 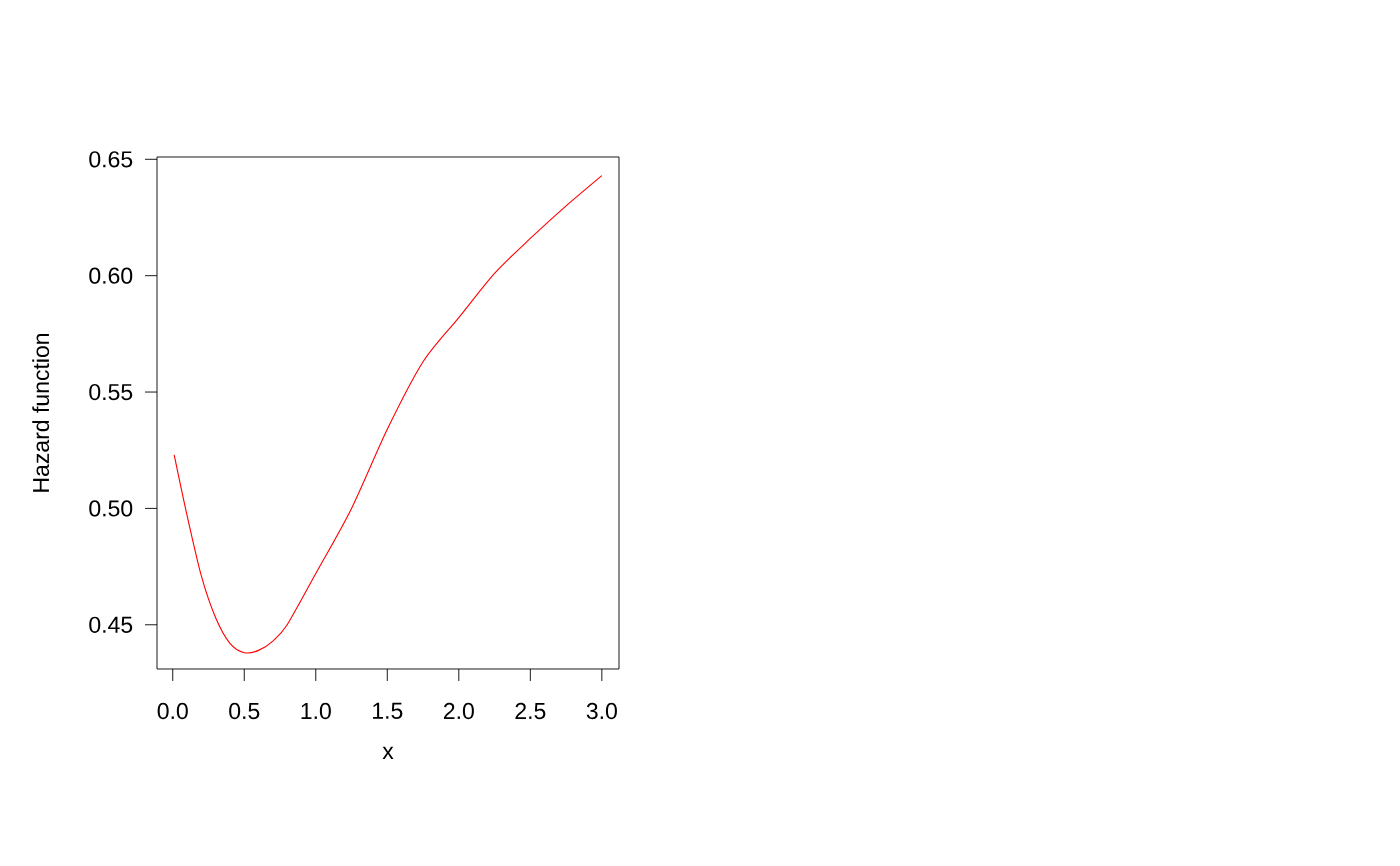 What do you see at coordinates (172, 711) in the screenshot?
I see `x-tick-label: 0.0` at bounding box center [172, 711].